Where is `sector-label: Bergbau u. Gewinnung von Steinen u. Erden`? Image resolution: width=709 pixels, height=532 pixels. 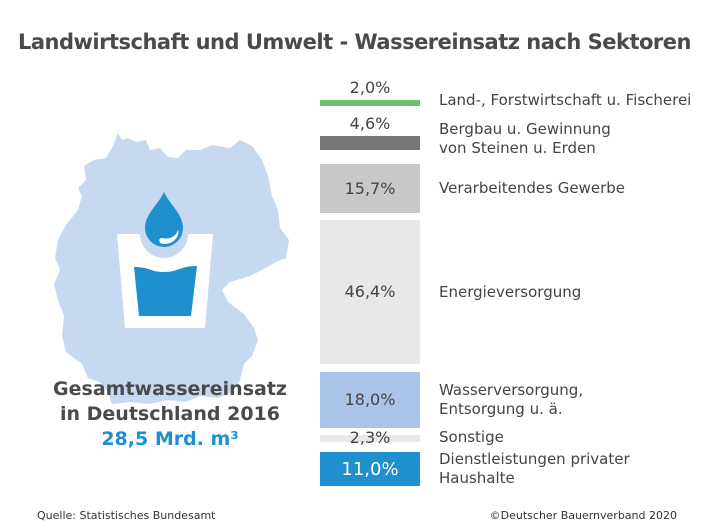 sector-label: Bergbau u. Gewinnung von Steinen u. Erden is located at coordinates (525, 138).